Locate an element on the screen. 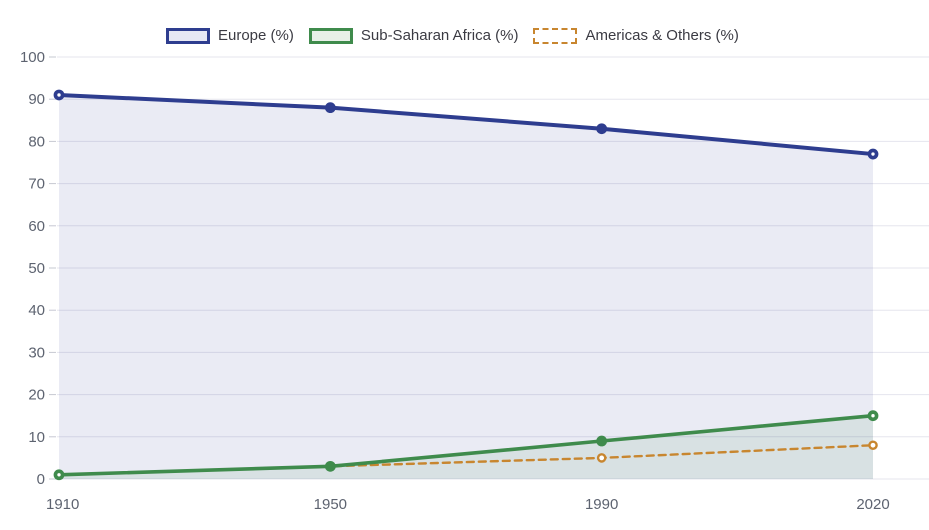 This screenshot has height=530, width=929. y-tick-label-60: 60 is located at coordinates (36, 226).